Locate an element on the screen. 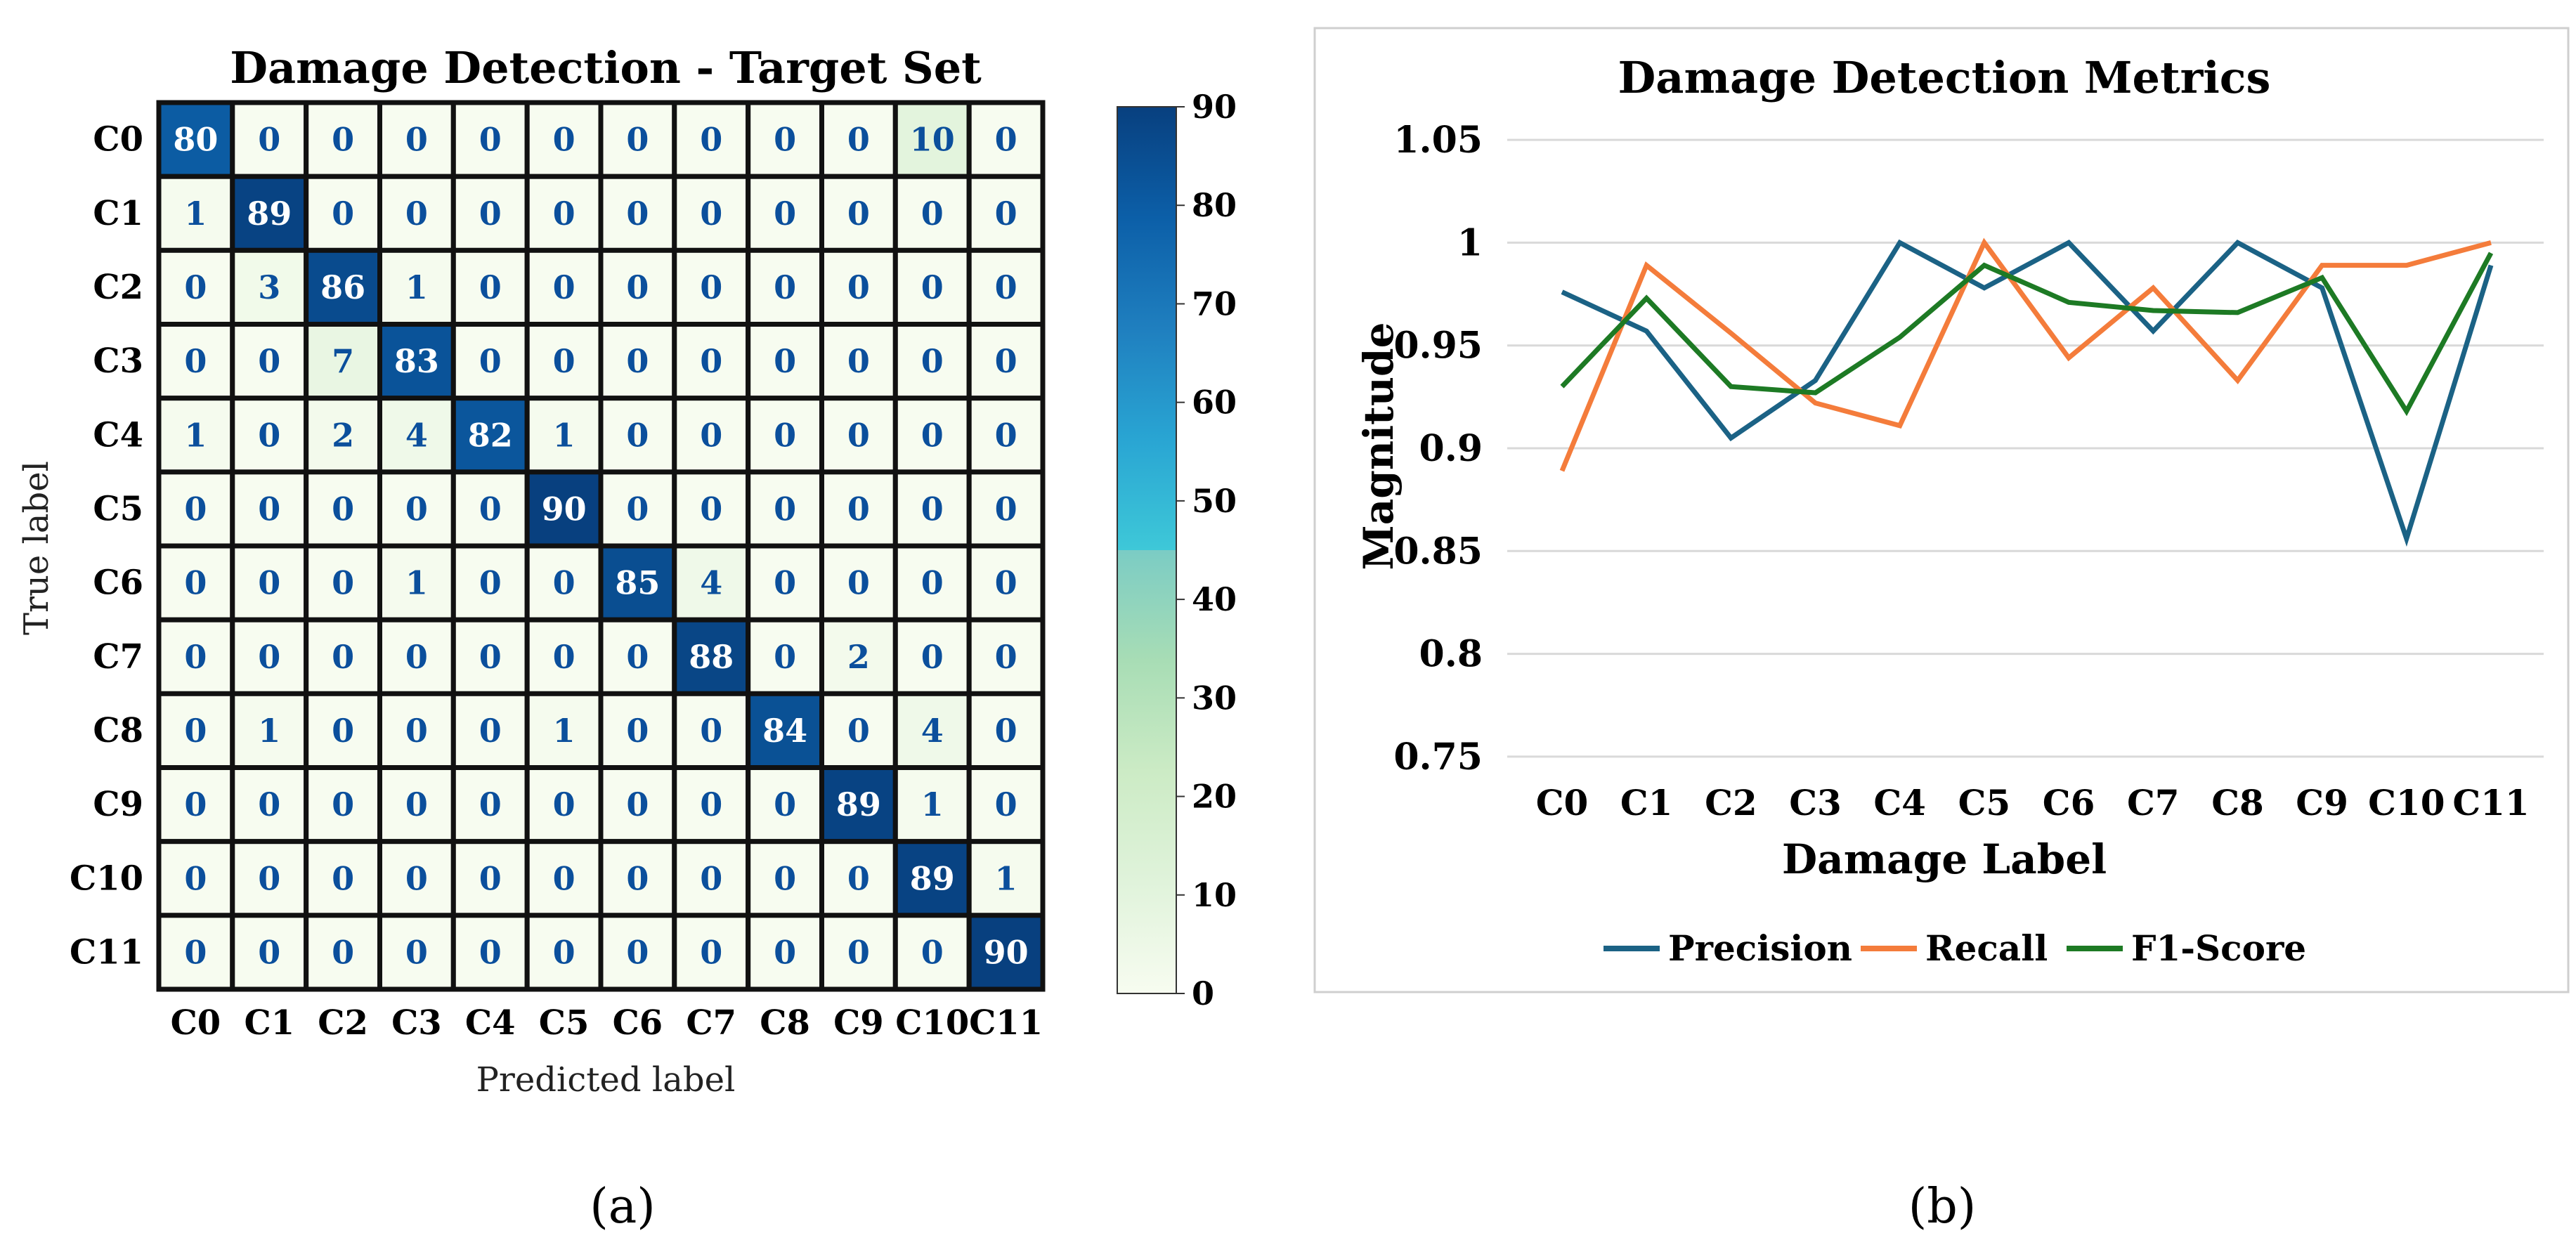 This screenshot has width=2576, height=1245. colorbar-tick-label: 90 is located at coordinates (1214, 107).